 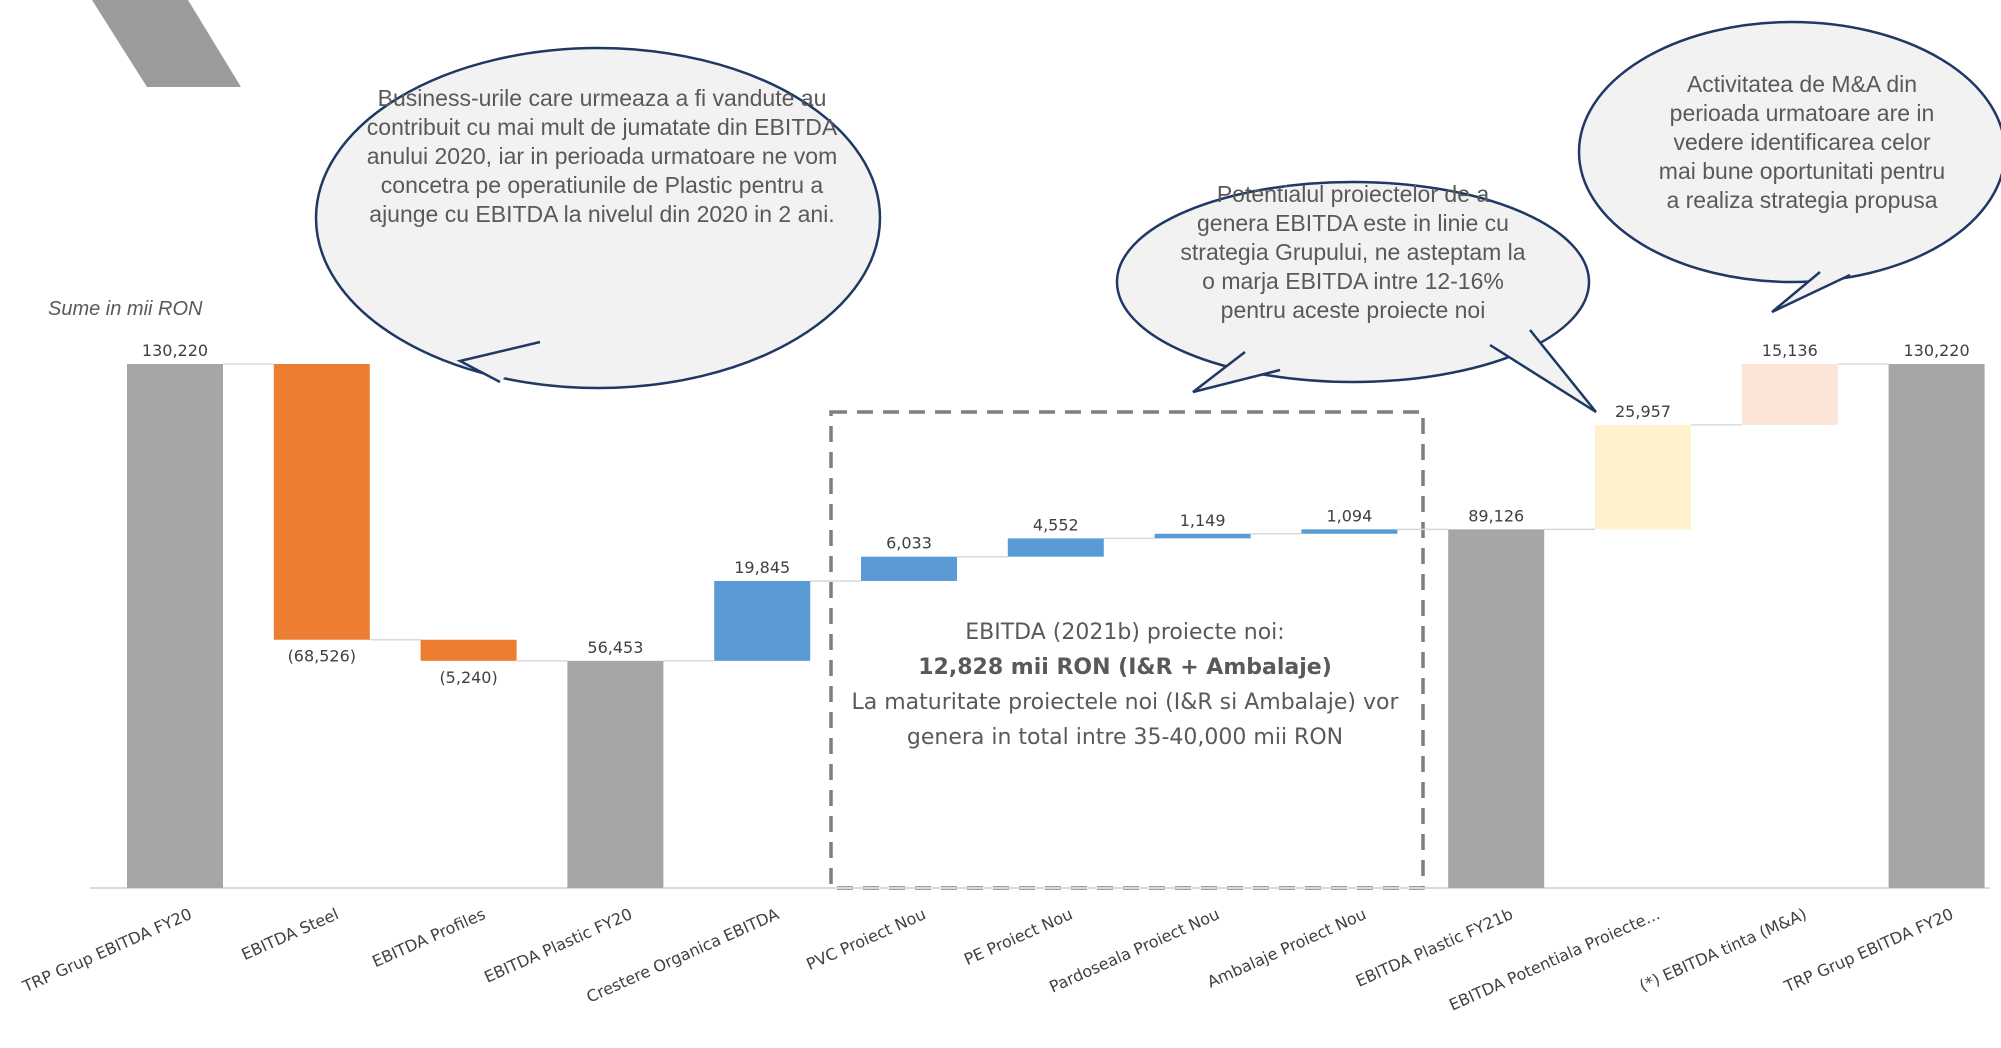 I want to click on x-tick-label-8: Ambalaje Proiect Nou, so click(x=1286, y=947).